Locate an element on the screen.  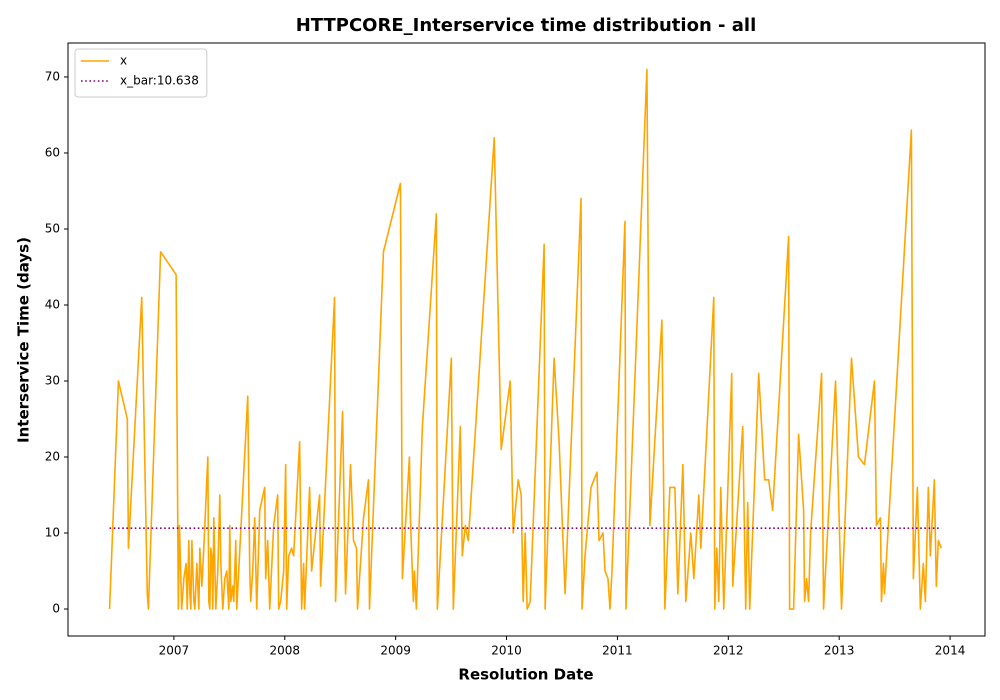
x-tick-label: 2010 is located at coordinates (506, 651).